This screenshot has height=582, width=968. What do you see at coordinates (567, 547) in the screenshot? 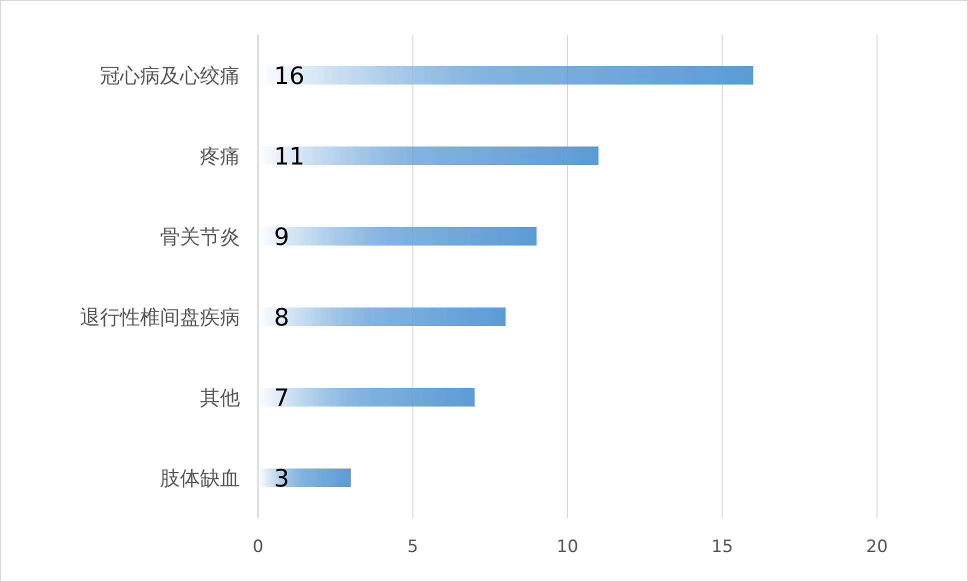
I see `x-tick-label: 10` at bounding box center [567, 547].